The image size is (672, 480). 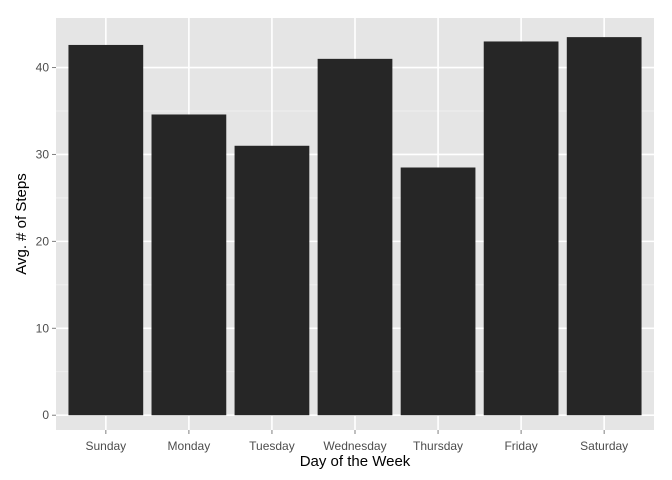 What do you see at coordinates (189, 265) in the screenshot?
I see `bar-monday` at bounding box center [189, 265].